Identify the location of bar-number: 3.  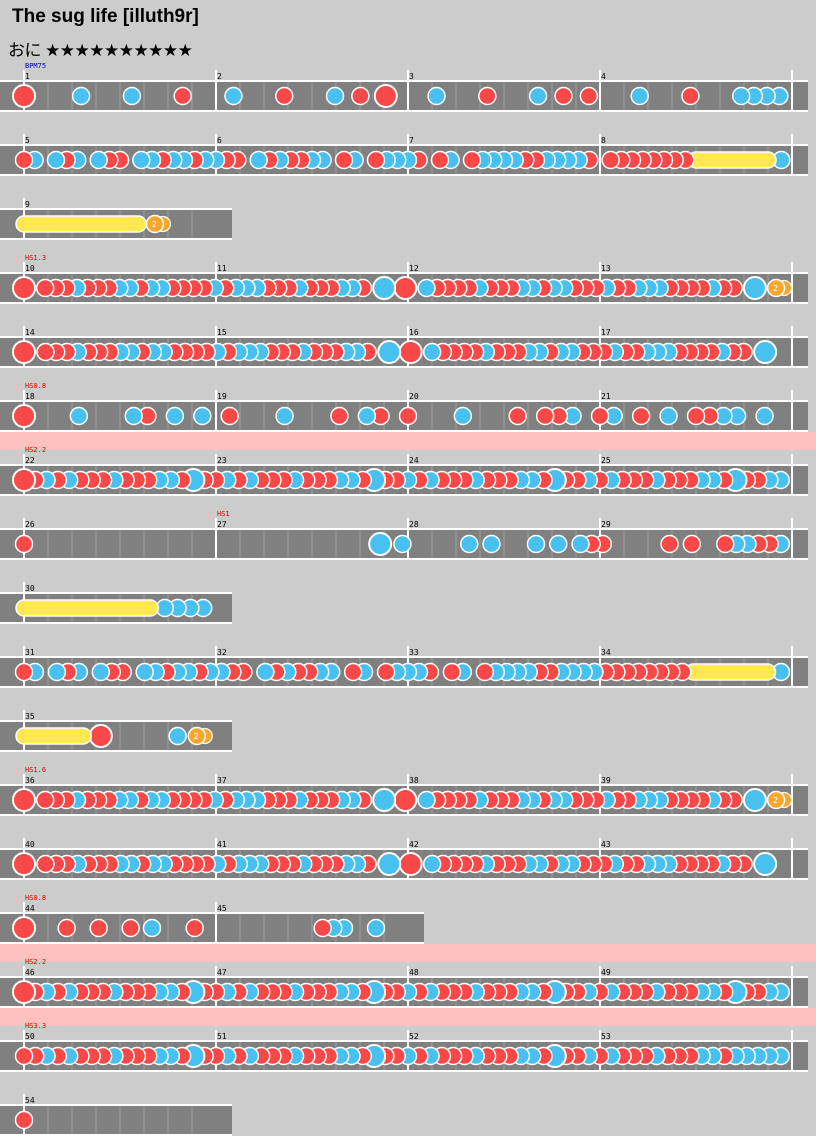
(411, 76).